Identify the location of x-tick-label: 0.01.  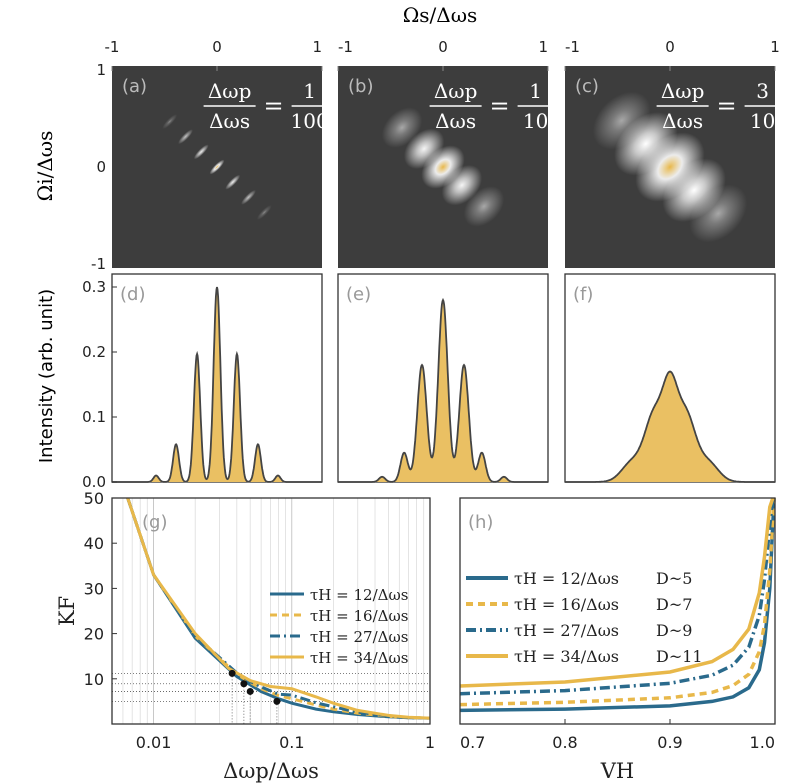
(154, 742).